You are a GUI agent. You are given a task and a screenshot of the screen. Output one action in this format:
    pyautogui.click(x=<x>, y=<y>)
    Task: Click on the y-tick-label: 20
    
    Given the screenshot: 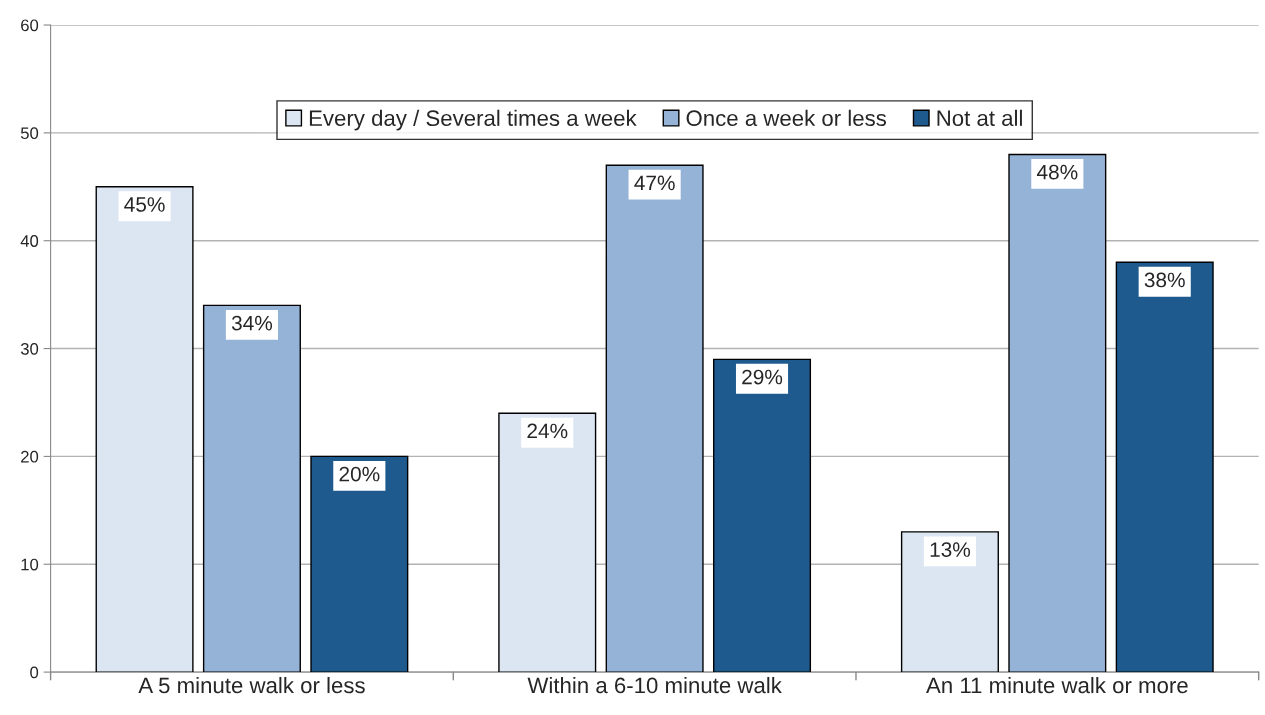 What is the action you would take?
    pyautogui.click(x=30, y=456)
    